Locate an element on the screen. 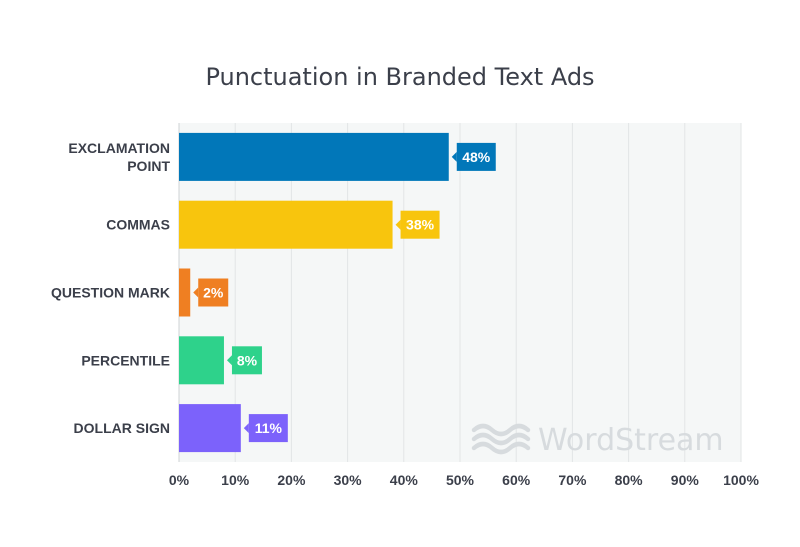 The width and height of the screenshot is (800, 547). x-tick-label: 90% is located at coordinates (685, 480).